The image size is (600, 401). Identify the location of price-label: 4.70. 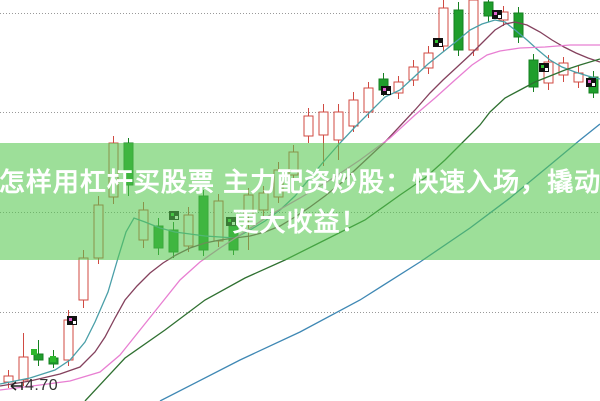
(33, 386).